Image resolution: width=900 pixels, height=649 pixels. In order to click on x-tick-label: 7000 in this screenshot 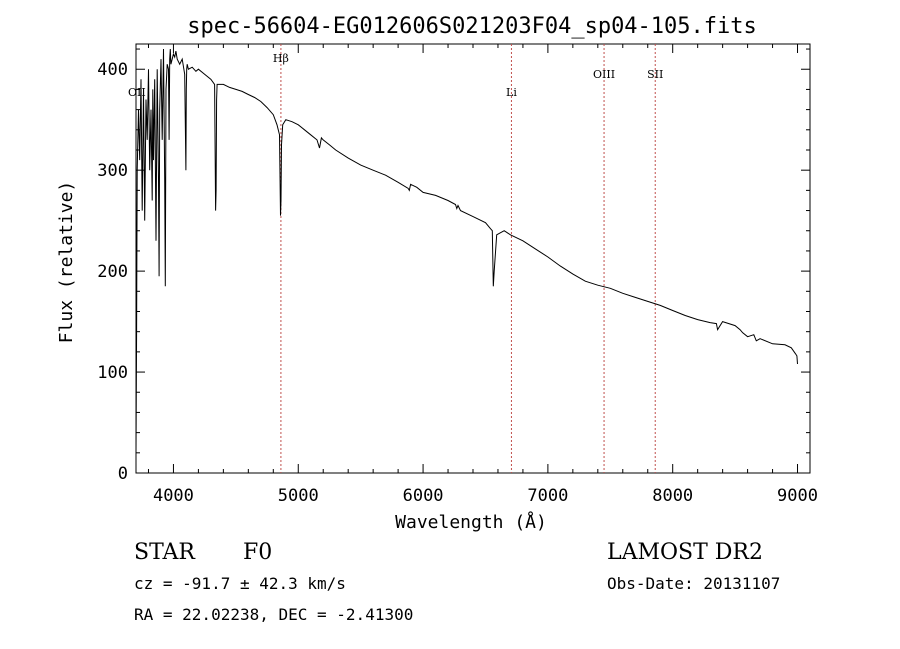, I will do `click(547, 496)`.